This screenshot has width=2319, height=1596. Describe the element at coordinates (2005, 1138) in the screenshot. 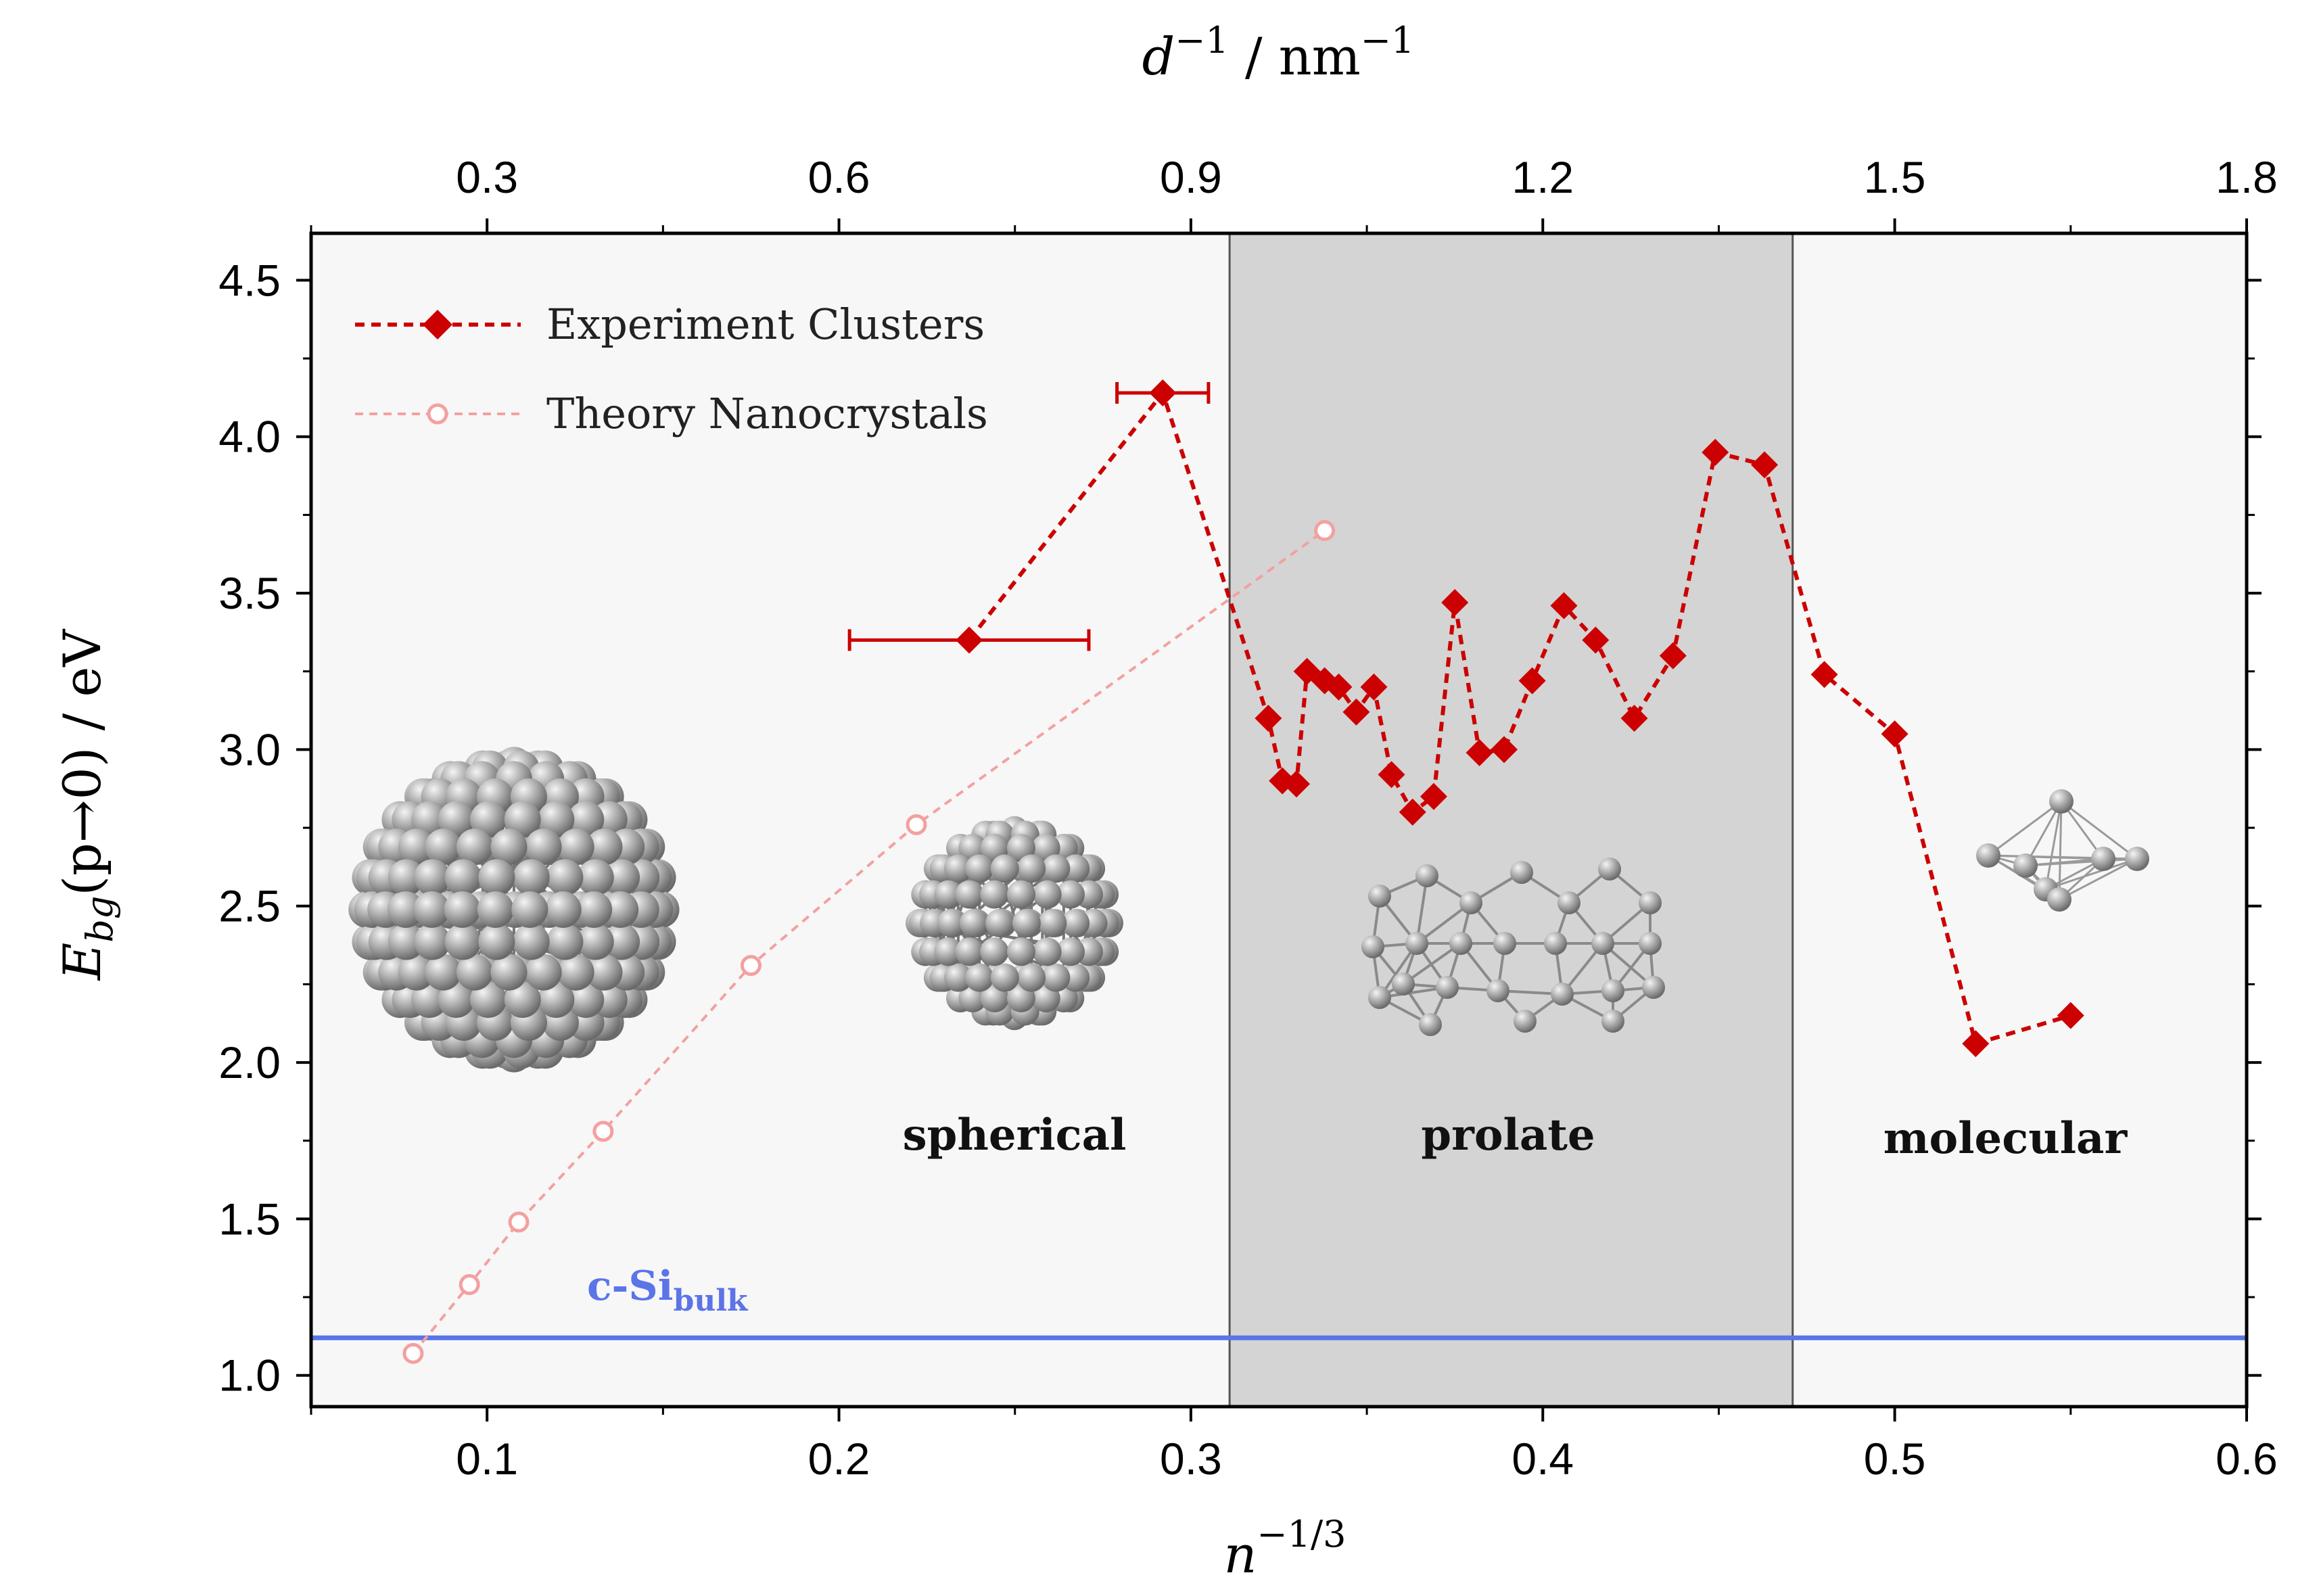

I see `region-label-molecular: molecular` at that location.